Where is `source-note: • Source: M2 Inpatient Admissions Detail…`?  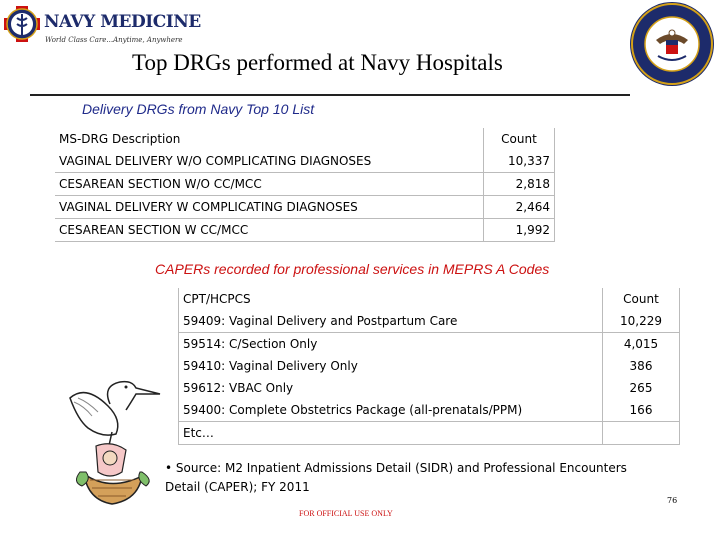
source-note: • Source: M2 Inpatient Admissions Detail… is located at coordinates (396, 477).